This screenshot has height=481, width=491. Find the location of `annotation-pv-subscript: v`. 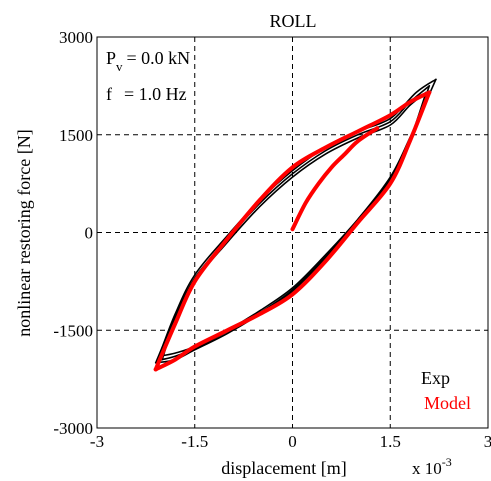

annotation-pv-subscript: v is located at coordinates (119, 66).